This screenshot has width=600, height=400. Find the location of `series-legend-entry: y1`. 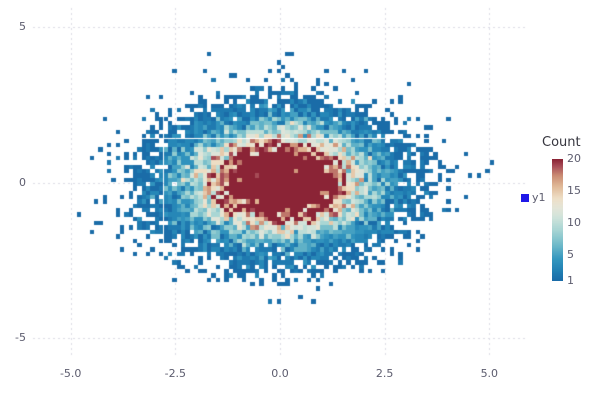

series-legend-entry: y1 is located at coordinates (533, 197).